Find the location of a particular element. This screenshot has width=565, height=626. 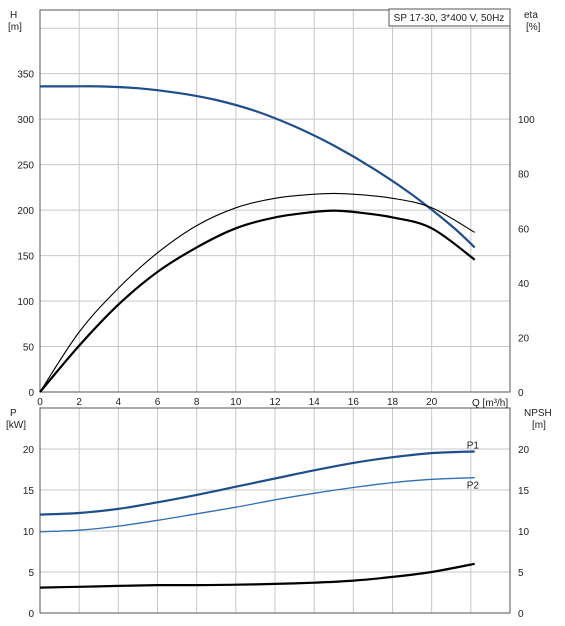

left-y-tick-label: 50 is located at coordinates (29, 348).